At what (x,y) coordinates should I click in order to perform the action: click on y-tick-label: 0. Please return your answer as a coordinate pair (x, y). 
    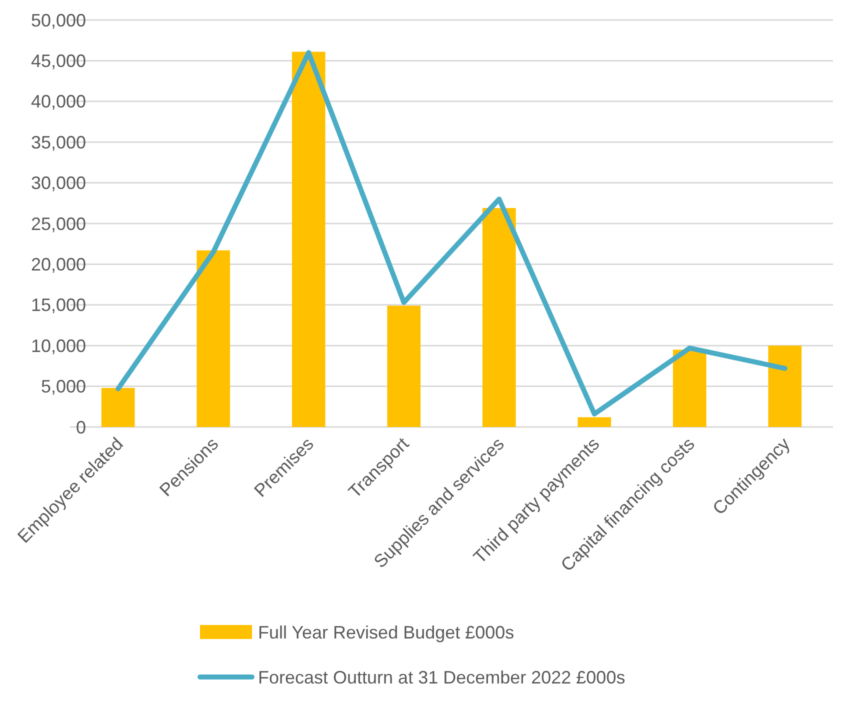
    Looking at the image, I should click on (81, 427).